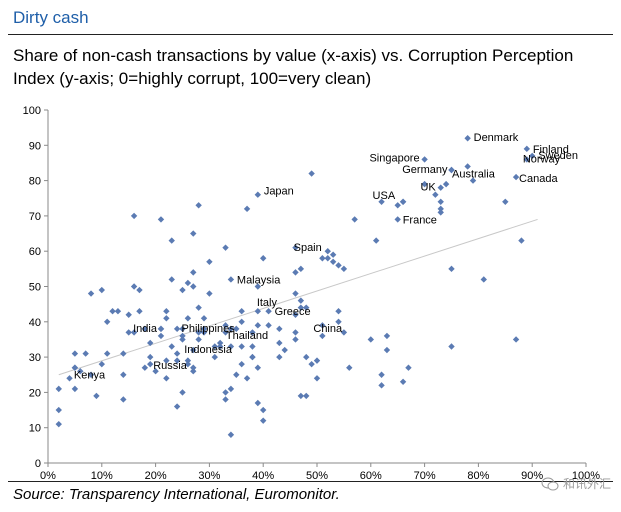 The image size is (621, 512). I want to click on x-tick-label: 30%, so click(209, 476).